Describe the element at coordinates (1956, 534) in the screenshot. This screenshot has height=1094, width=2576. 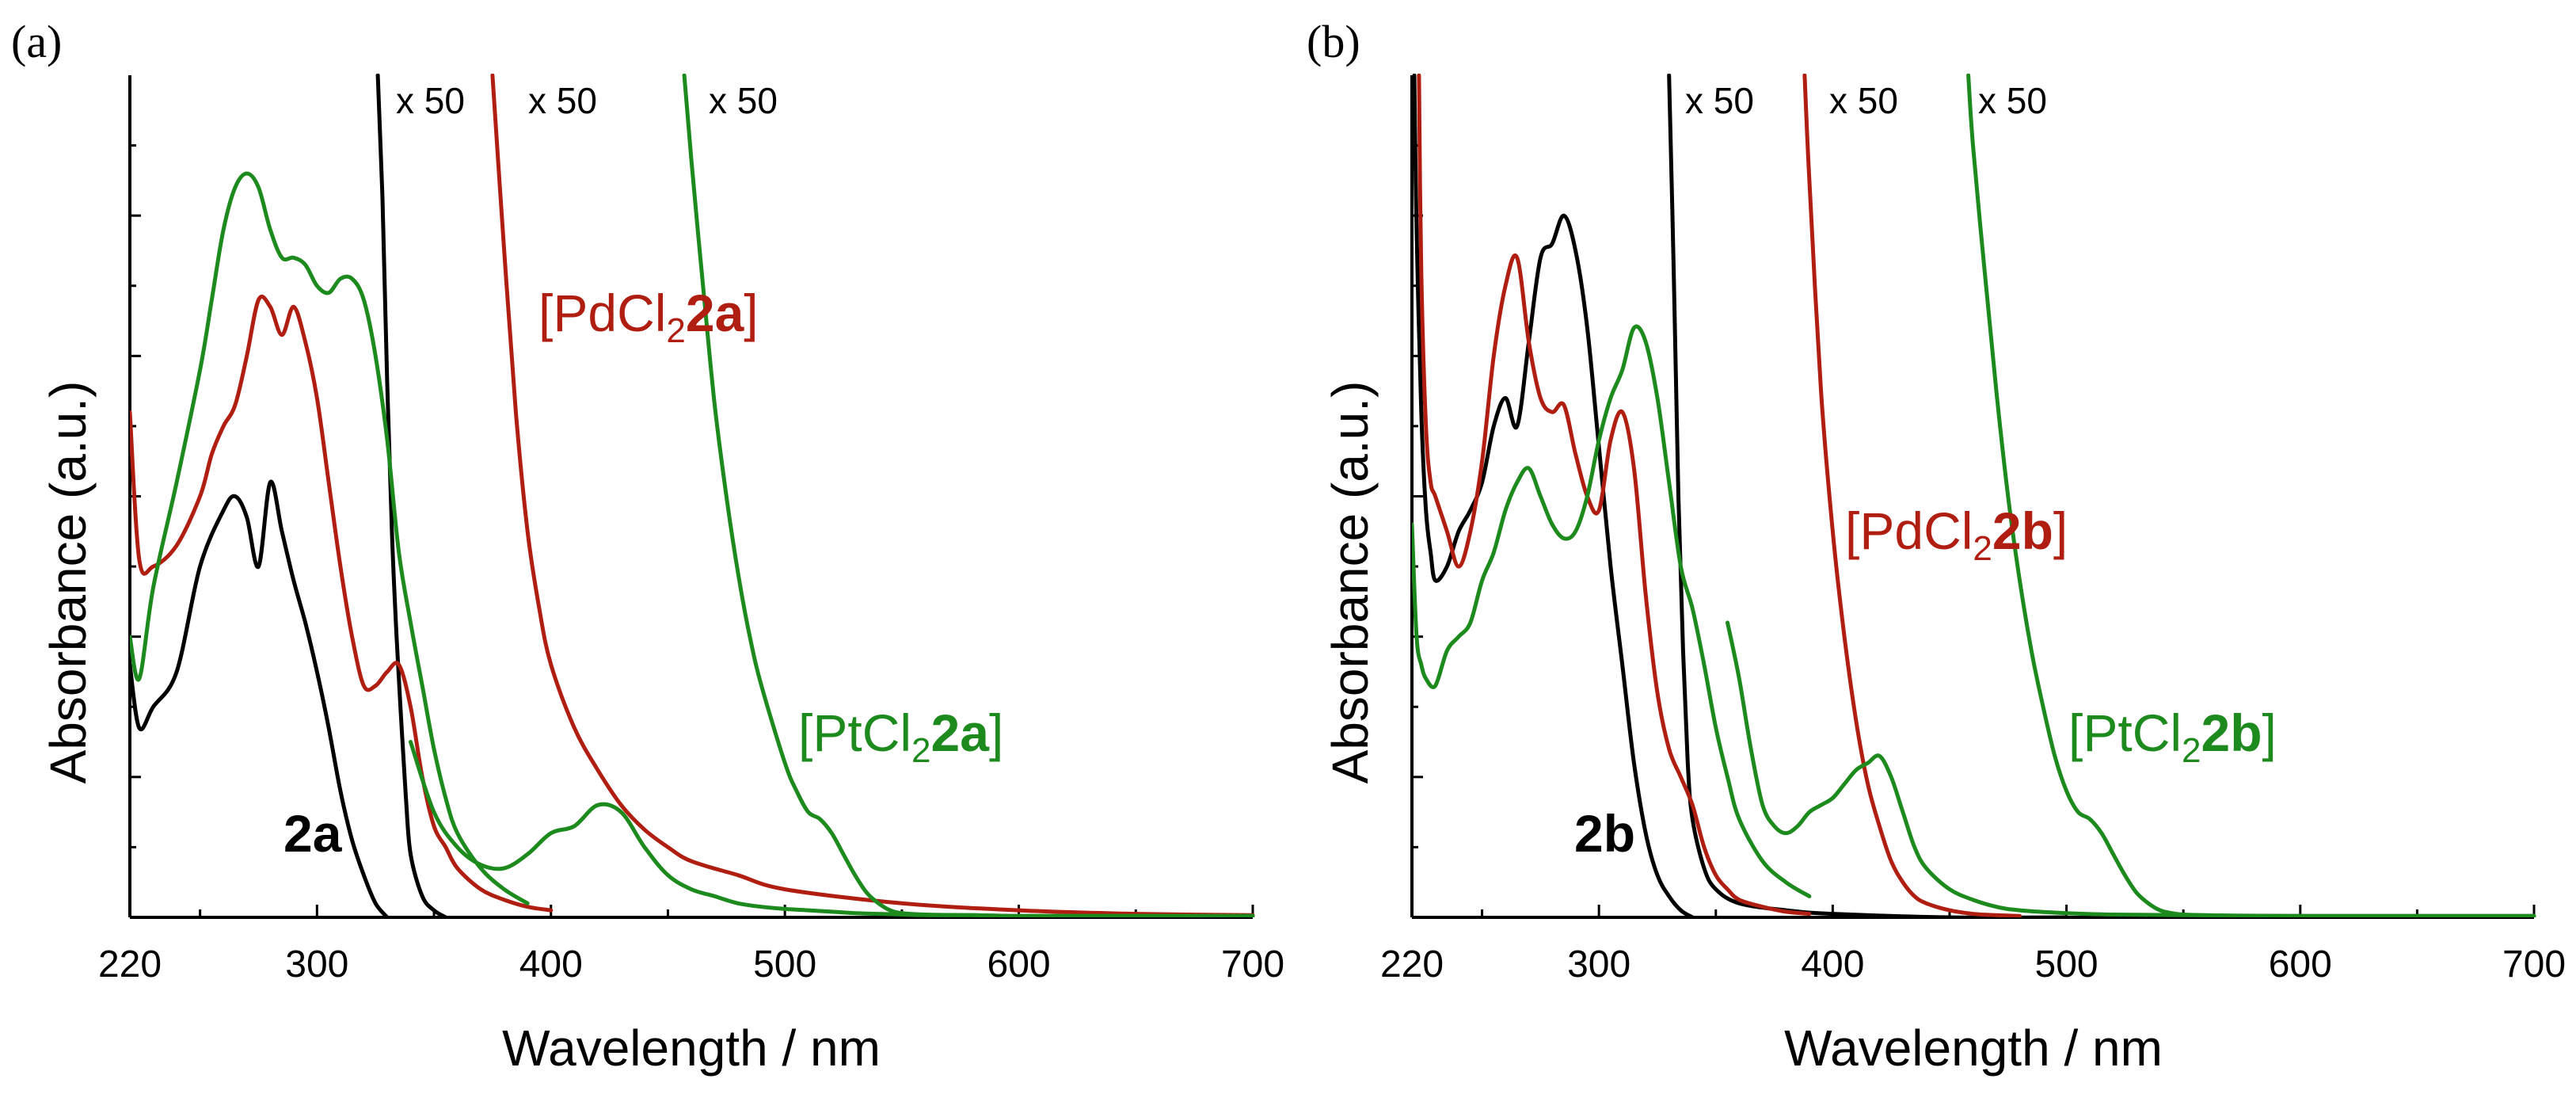
I see `series-label-pdcl22b: [PdCl22b]` at that location.